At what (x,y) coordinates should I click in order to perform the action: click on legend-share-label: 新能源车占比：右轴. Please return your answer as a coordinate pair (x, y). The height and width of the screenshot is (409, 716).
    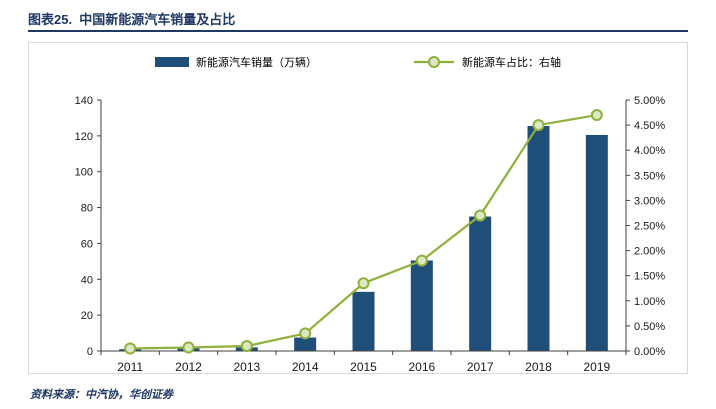
    Looking at the image, I should click on (511, 63).